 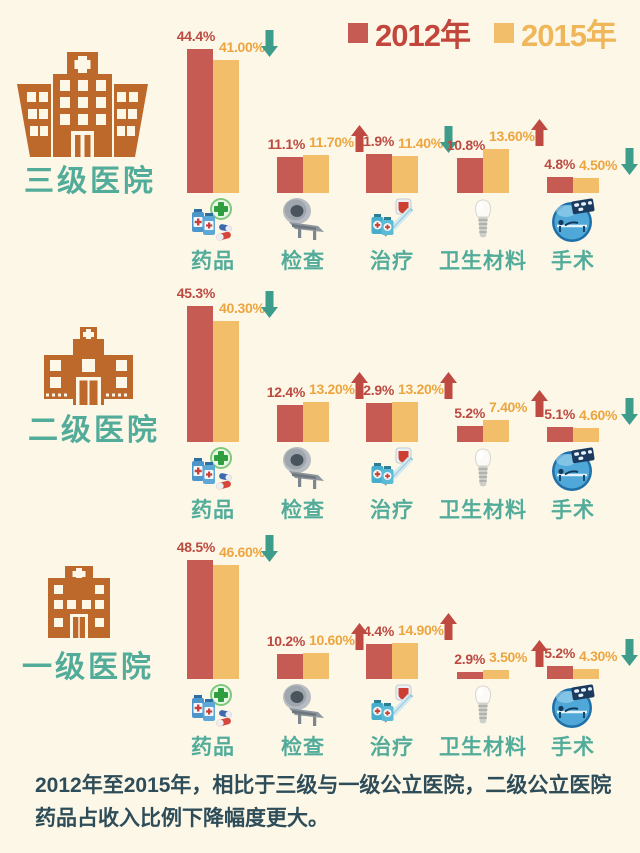 What do you see at coordinates (90, 181) in the screenshot?
I see `hospital-level-label: 三级医院` at bounding box center [90, 181].